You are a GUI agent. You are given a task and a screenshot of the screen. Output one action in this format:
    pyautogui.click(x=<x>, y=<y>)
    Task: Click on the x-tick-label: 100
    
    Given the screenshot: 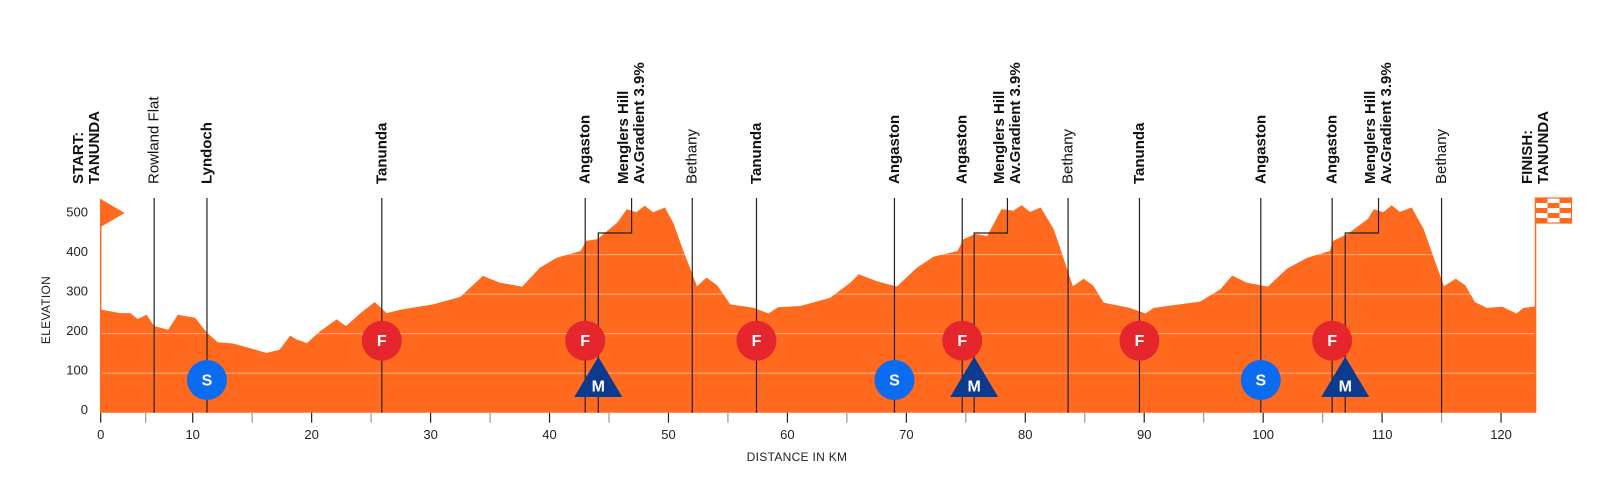 What is the action you would take?
    pyautogui.click(x=1263, y=434)
    